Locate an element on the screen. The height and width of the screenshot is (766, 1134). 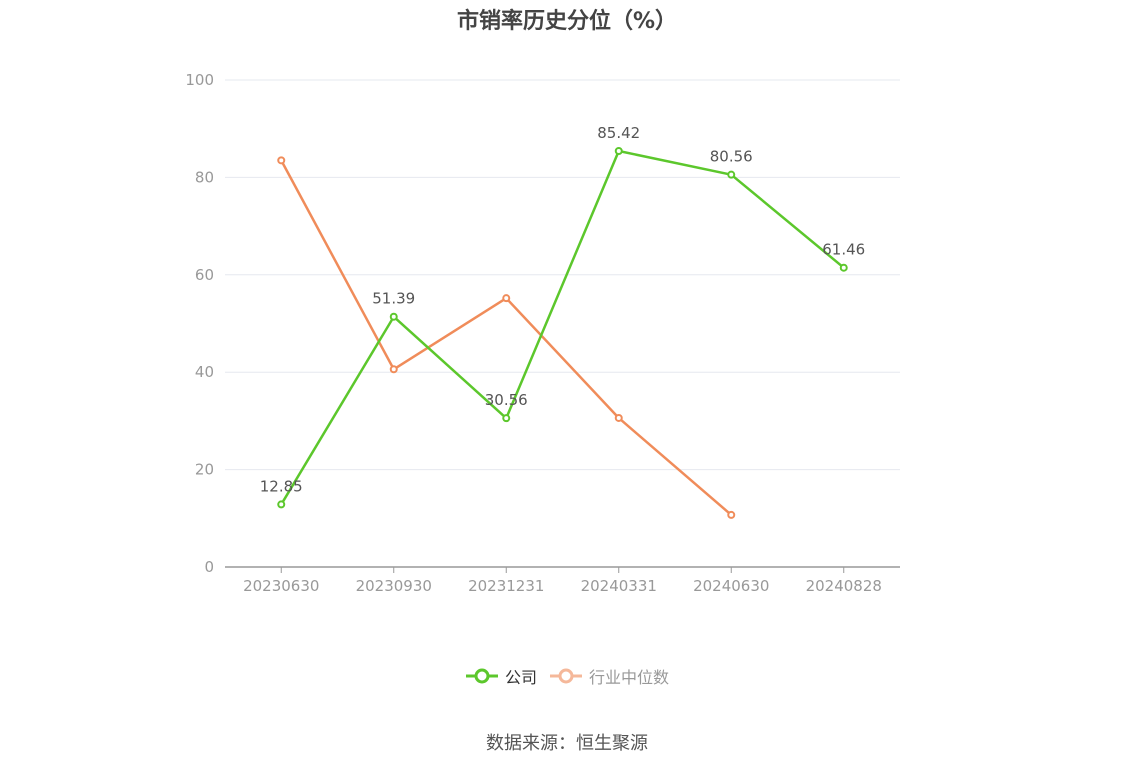
data-label: 85.42 is located at coordinates (618, 133).